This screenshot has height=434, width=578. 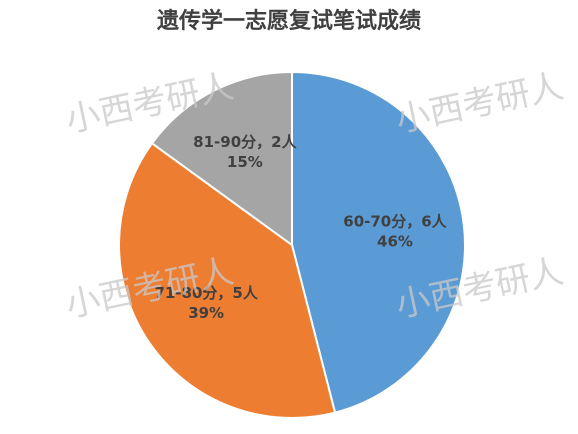 I want to click on slice-category-label: 60-70分，6人, so click(x=395, y=221).